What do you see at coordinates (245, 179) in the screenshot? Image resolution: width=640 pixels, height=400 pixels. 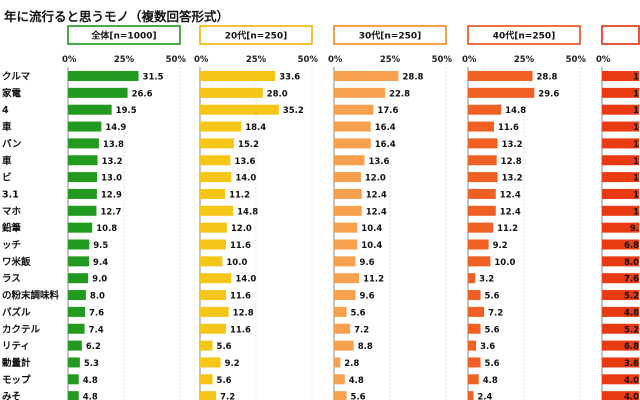 I see `bar-value-label: 14.0` at bounding box center [245, 179].